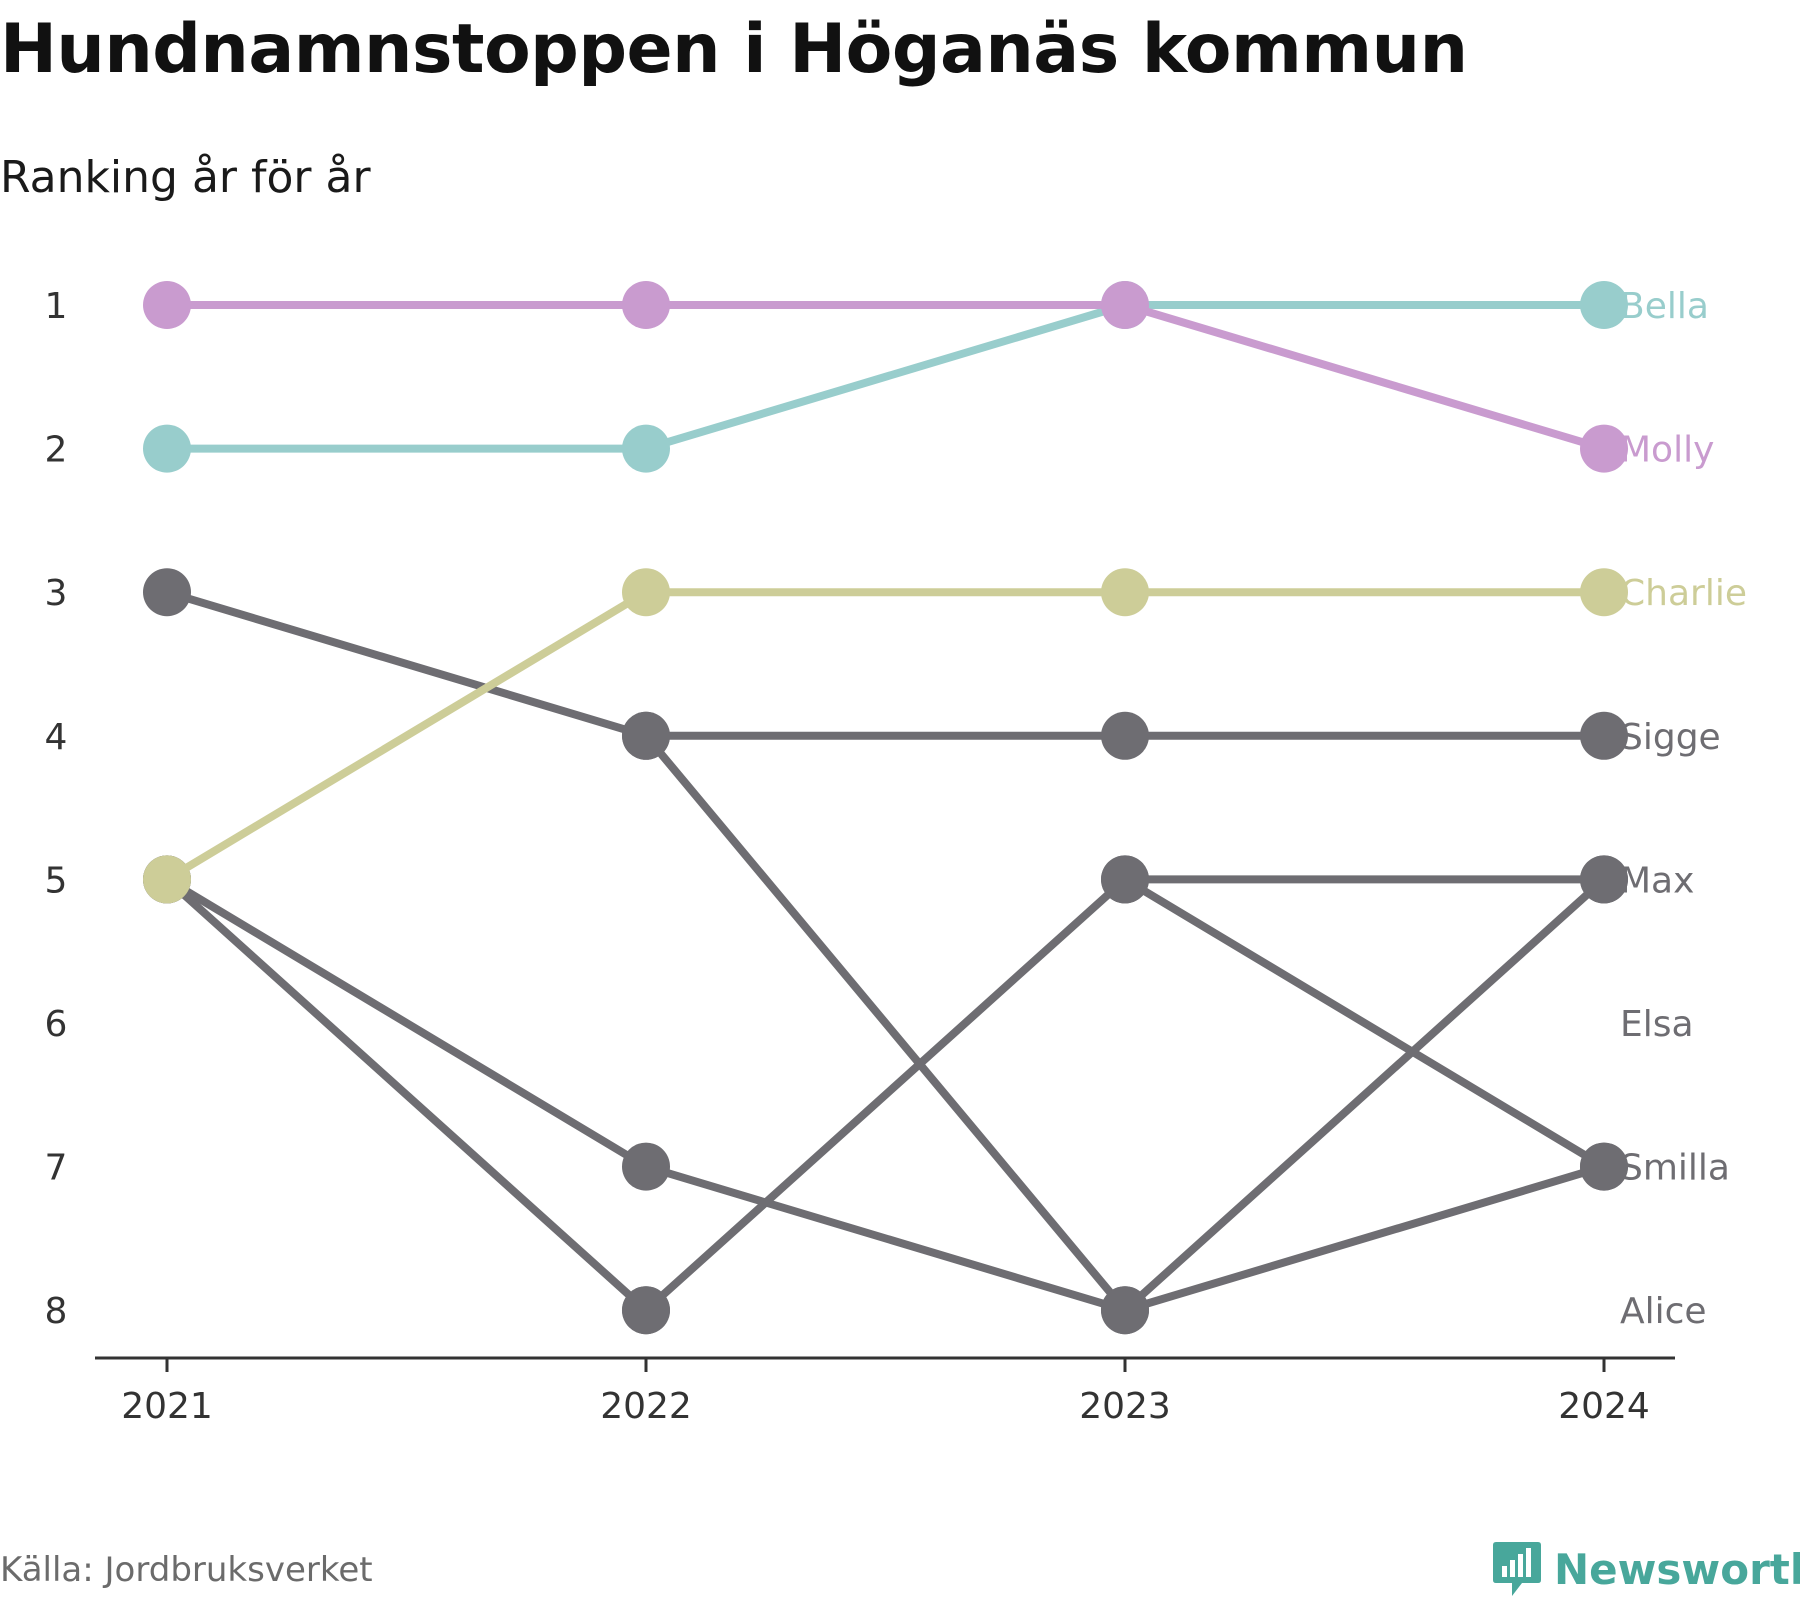 This screenshot has height=1600, width=1800. I want to click on y-tick-label: 8, so click(56, 1311).